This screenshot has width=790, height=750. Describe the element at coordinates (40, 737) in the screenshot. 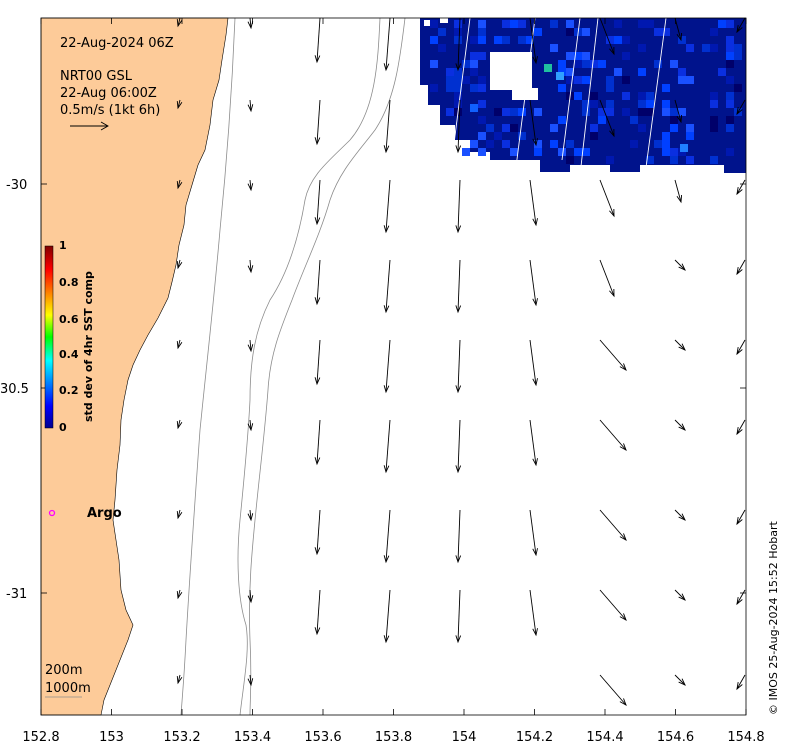

I see `x-tick-label: 152.8` at that location.